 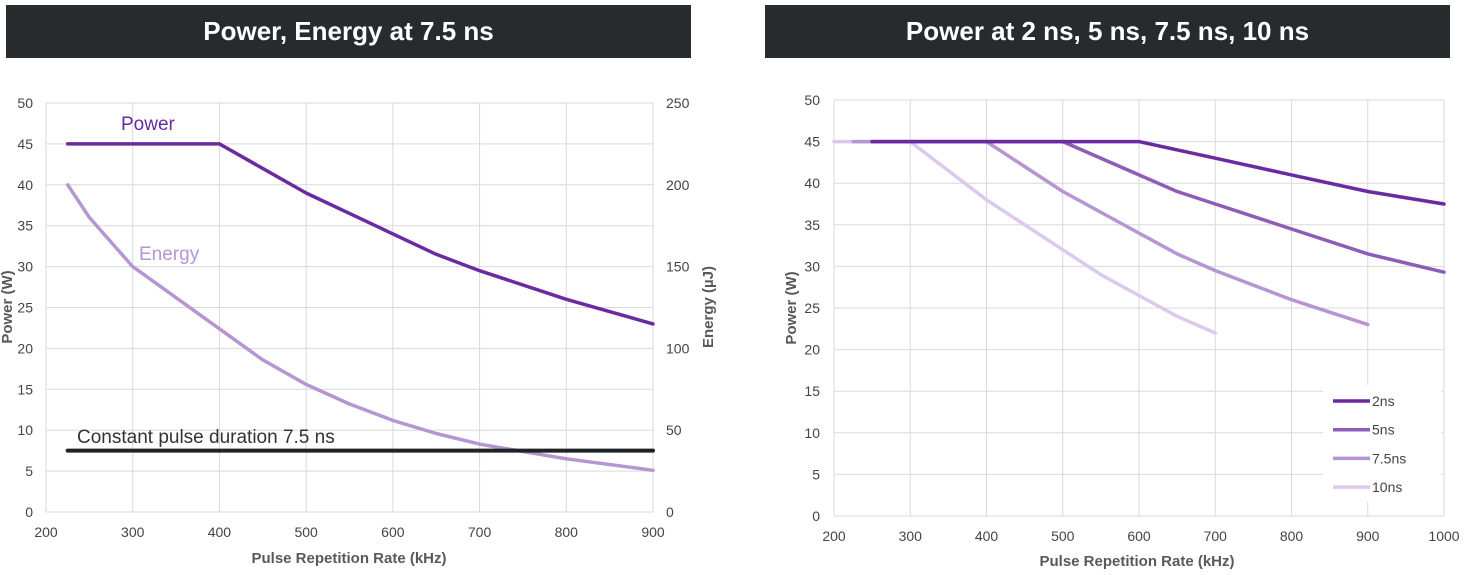 I want to click on right-x-tick-label: 400, so click(x=987, y=536).